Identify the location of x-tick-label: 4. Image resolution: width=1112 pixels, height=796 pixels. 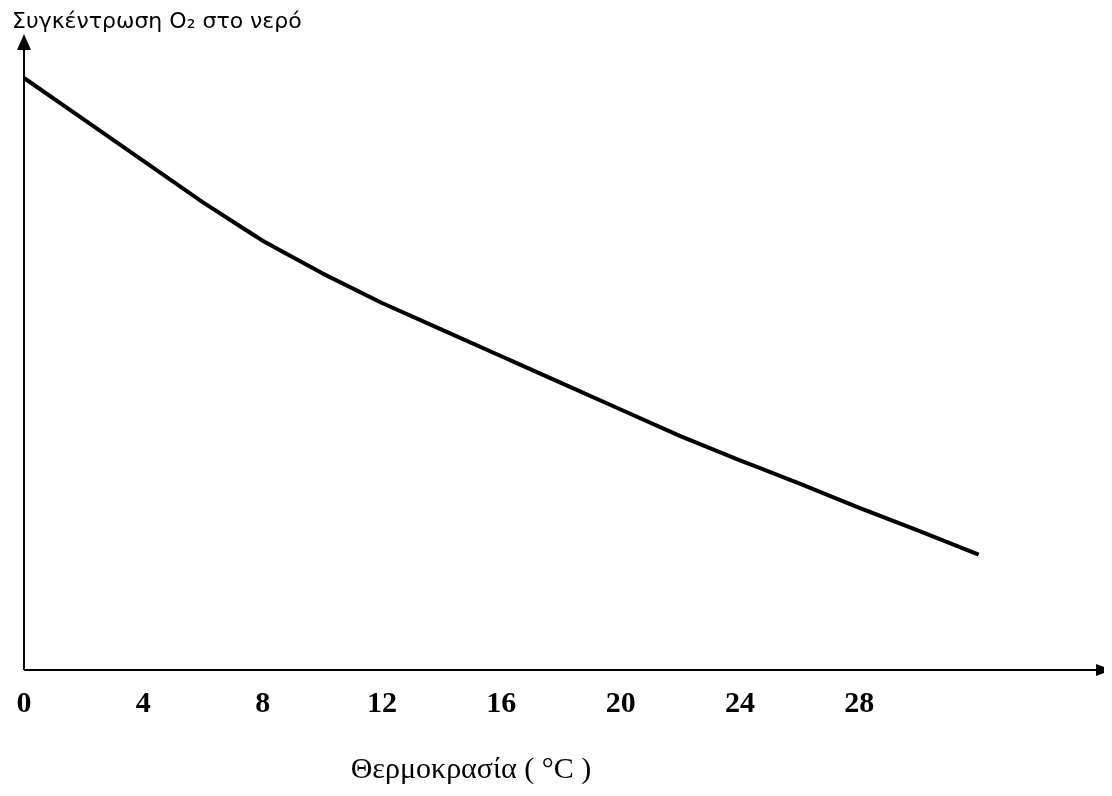
(143, 701).